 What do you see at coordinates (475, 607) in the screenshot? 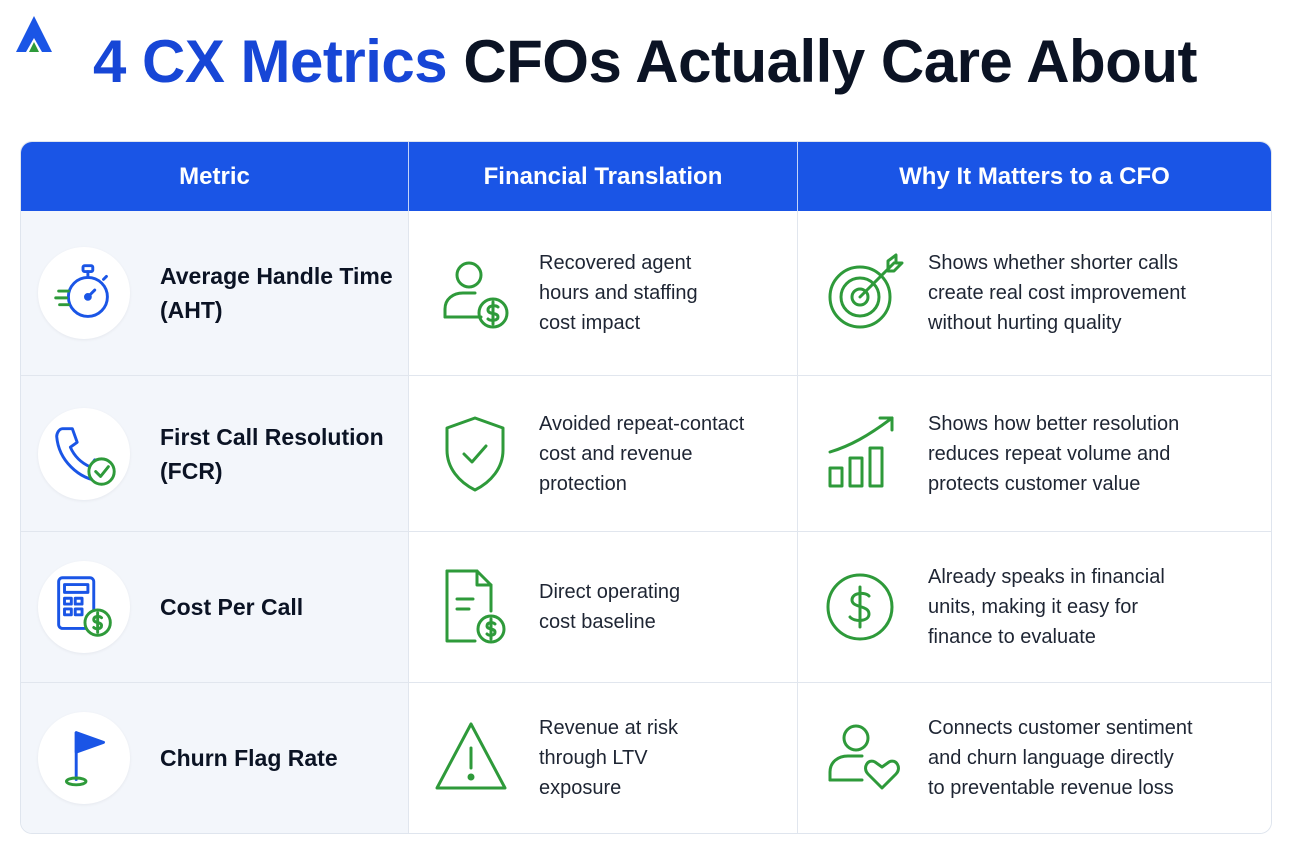
I see `document-dollar-icon` at bounding box center [475, 607].